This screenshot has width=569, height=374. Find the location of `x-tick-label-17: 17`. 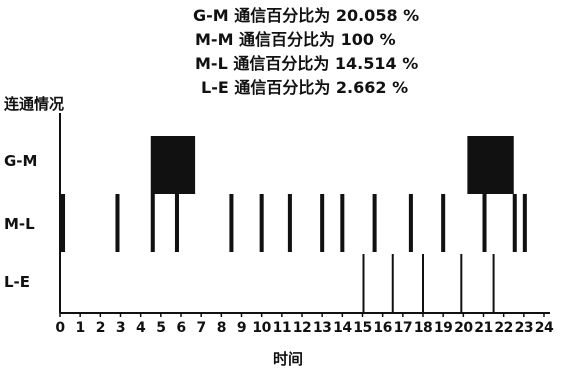

x-tick-label-17: 17 is located at coordinates (403, 328).